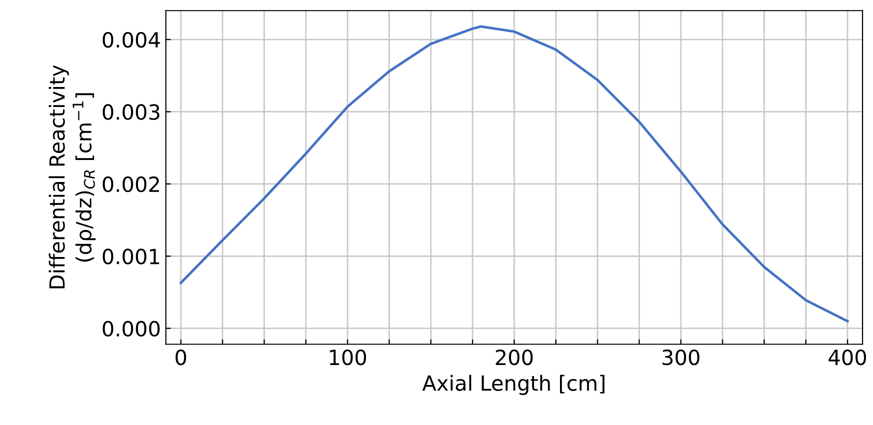 This screenshot has width=873, height=425. What do you see at coordinates (514, 357) in the screenshot?
I see `x-tick-label: 200` at bounding box center [514, 357].